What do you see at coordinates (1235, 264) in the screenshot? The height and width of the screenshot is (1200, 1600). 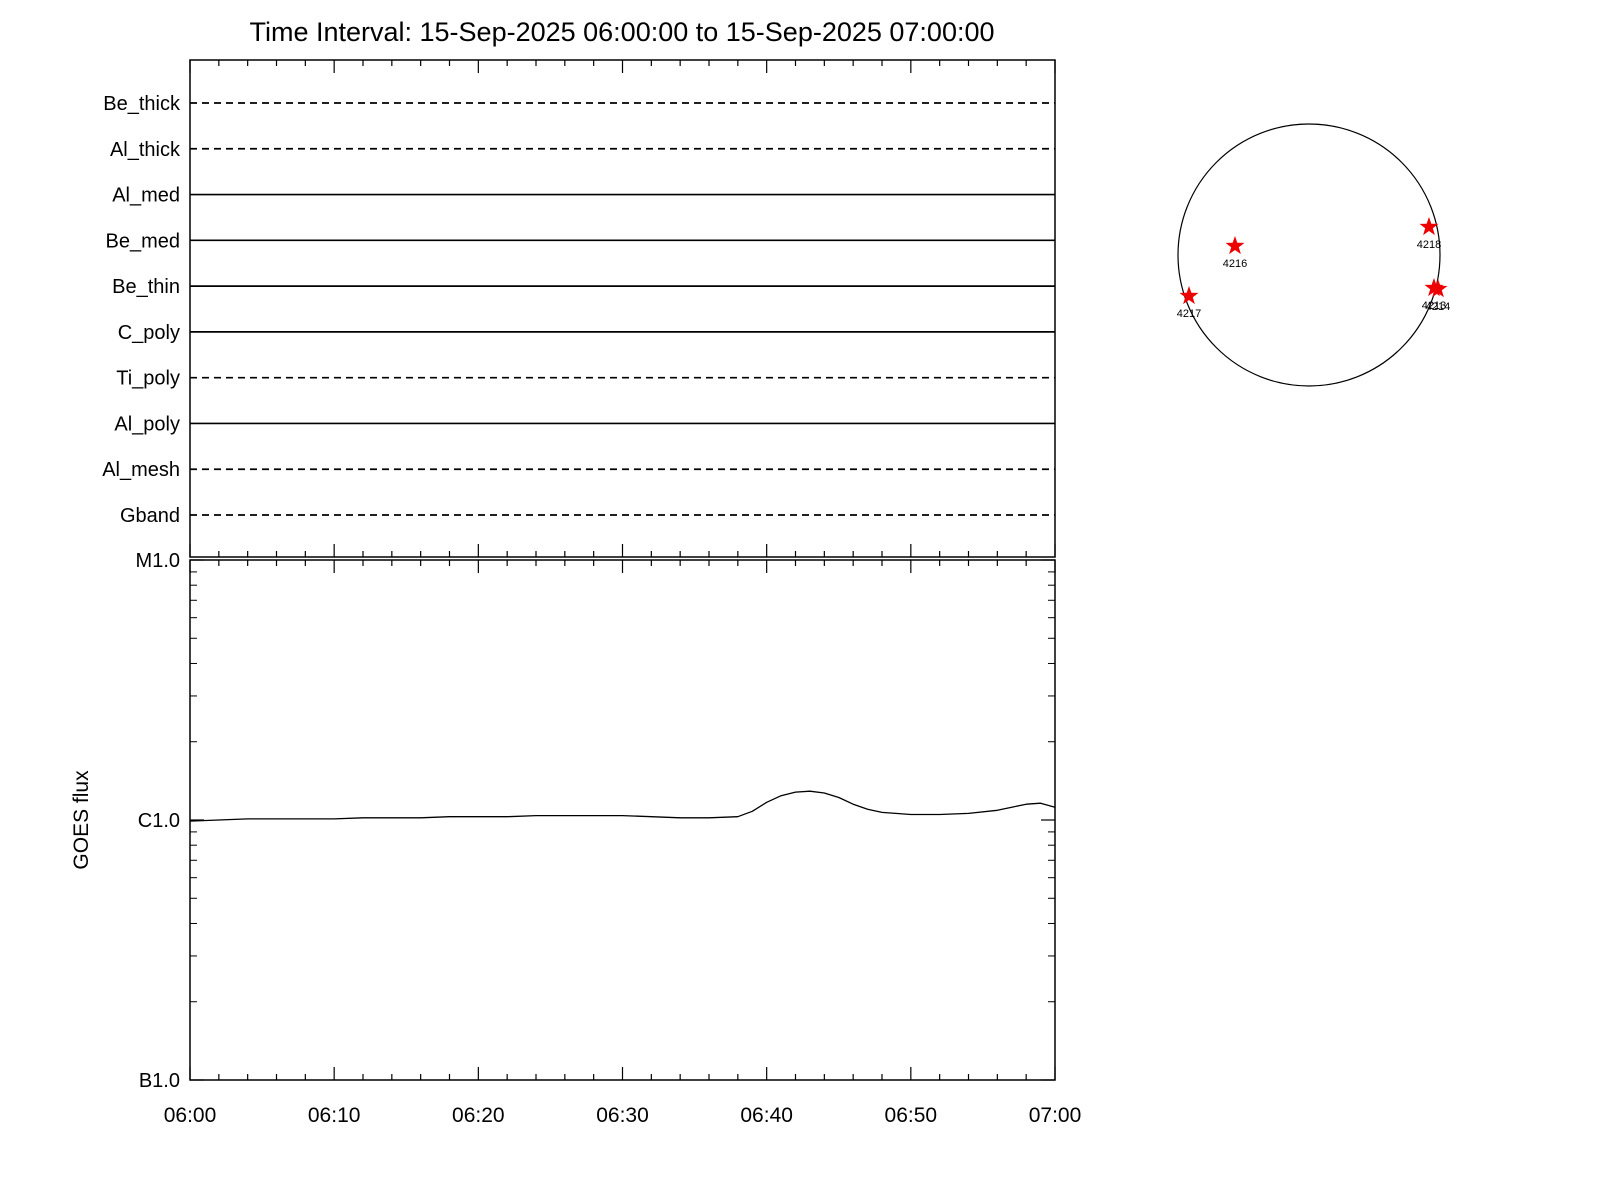 I see `active-region-label-4216: 4216` at bounding box center [1235, 264].